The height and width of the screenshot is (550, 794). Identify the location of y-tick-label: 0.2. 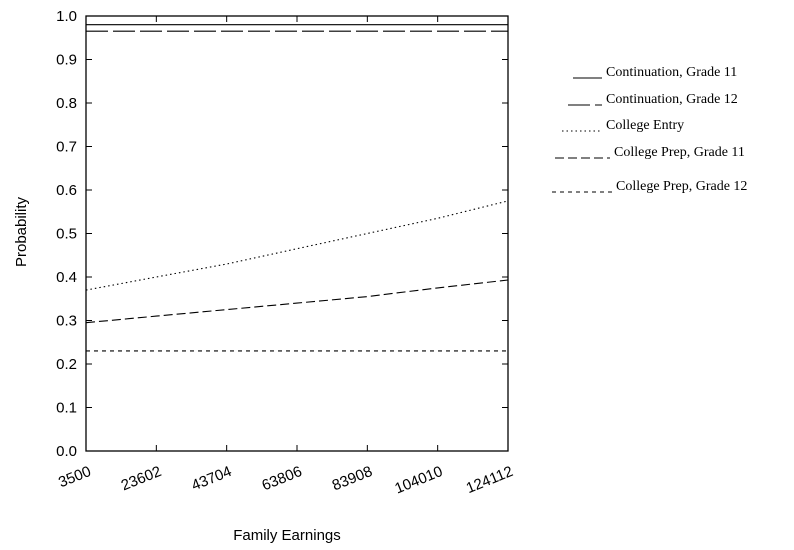
(66, 364).